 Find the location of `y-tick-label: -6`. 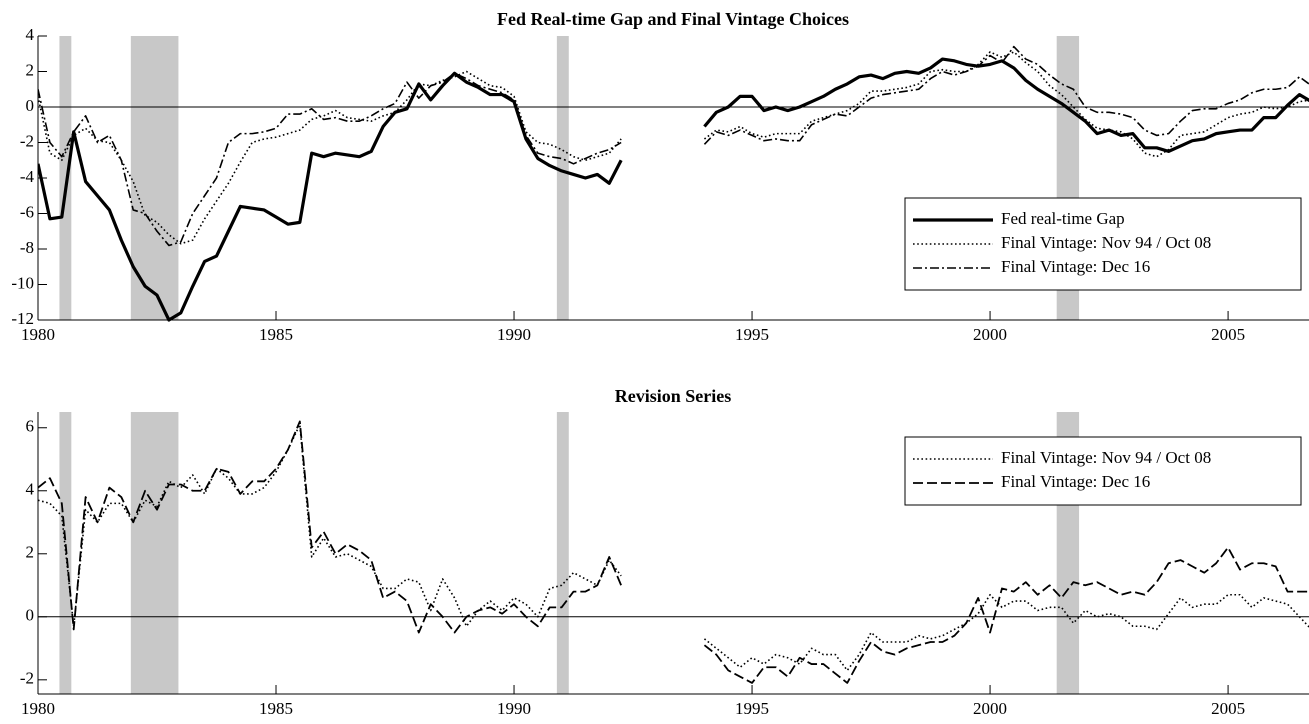

y-tick-label: -6 is located at coordinates (27, 211).